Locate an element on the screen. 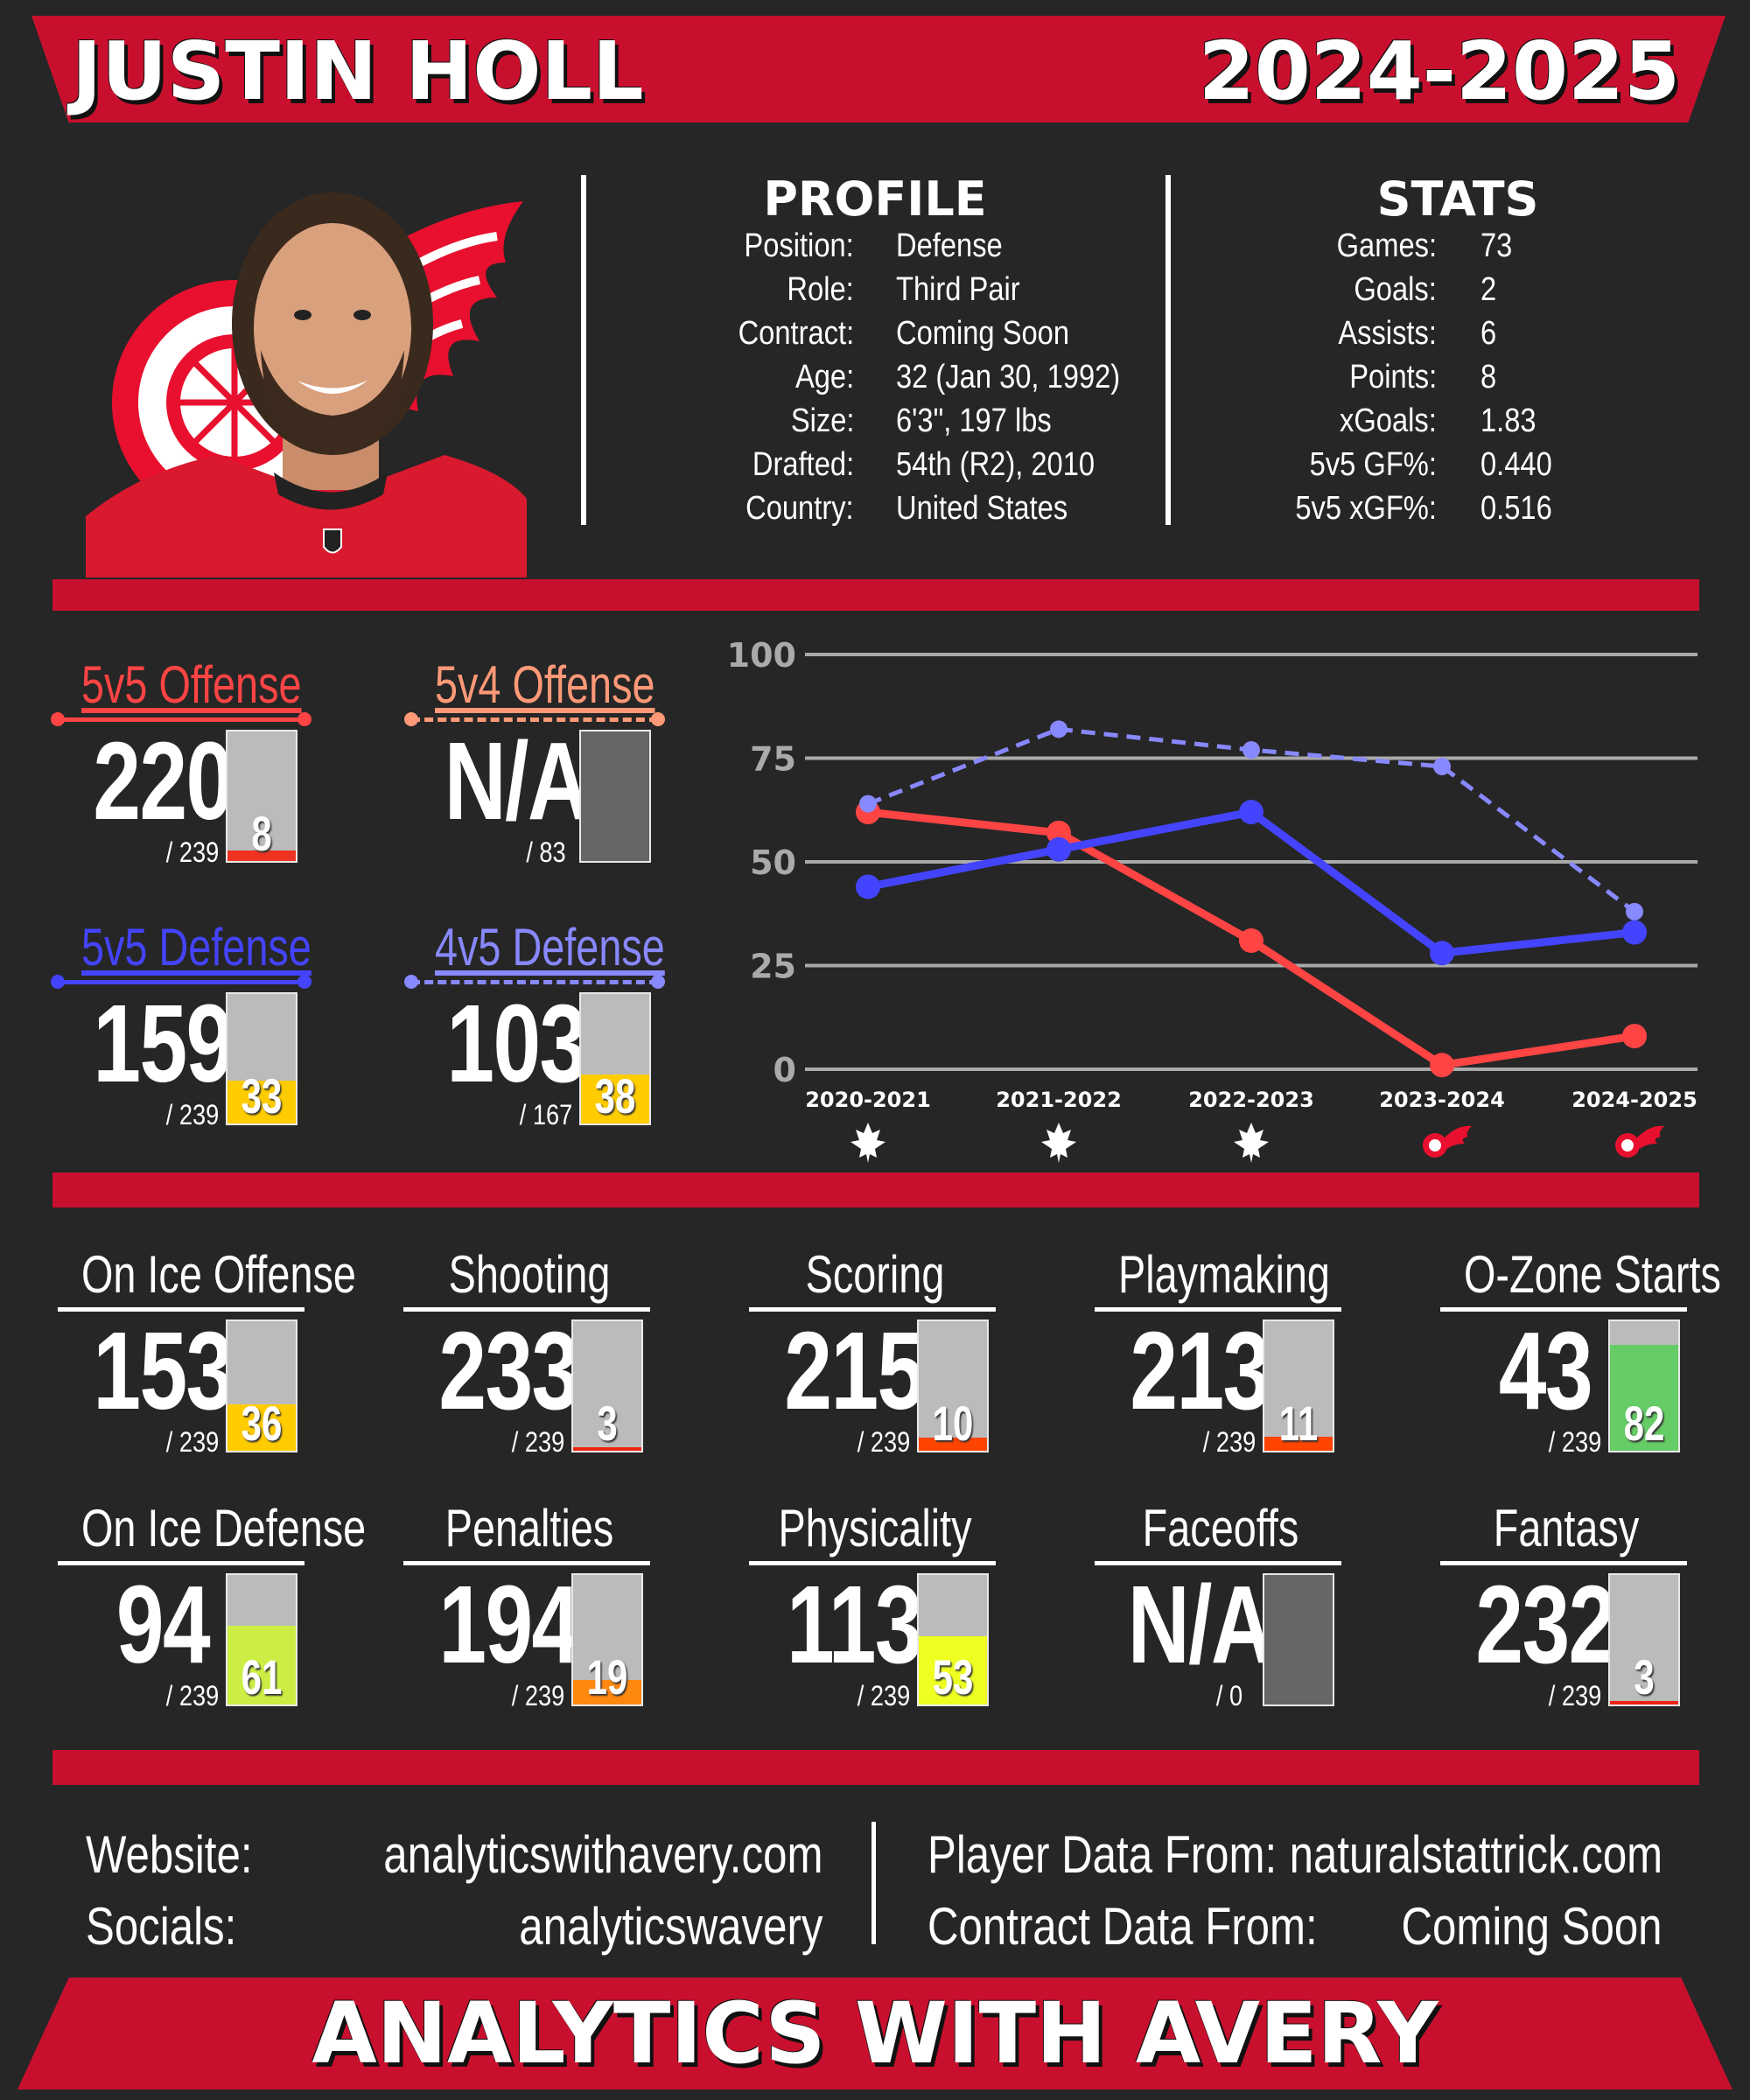 This screenshot has height=2100, width=1750. percentile-label: 36 is located at coordinates (262, 1423).